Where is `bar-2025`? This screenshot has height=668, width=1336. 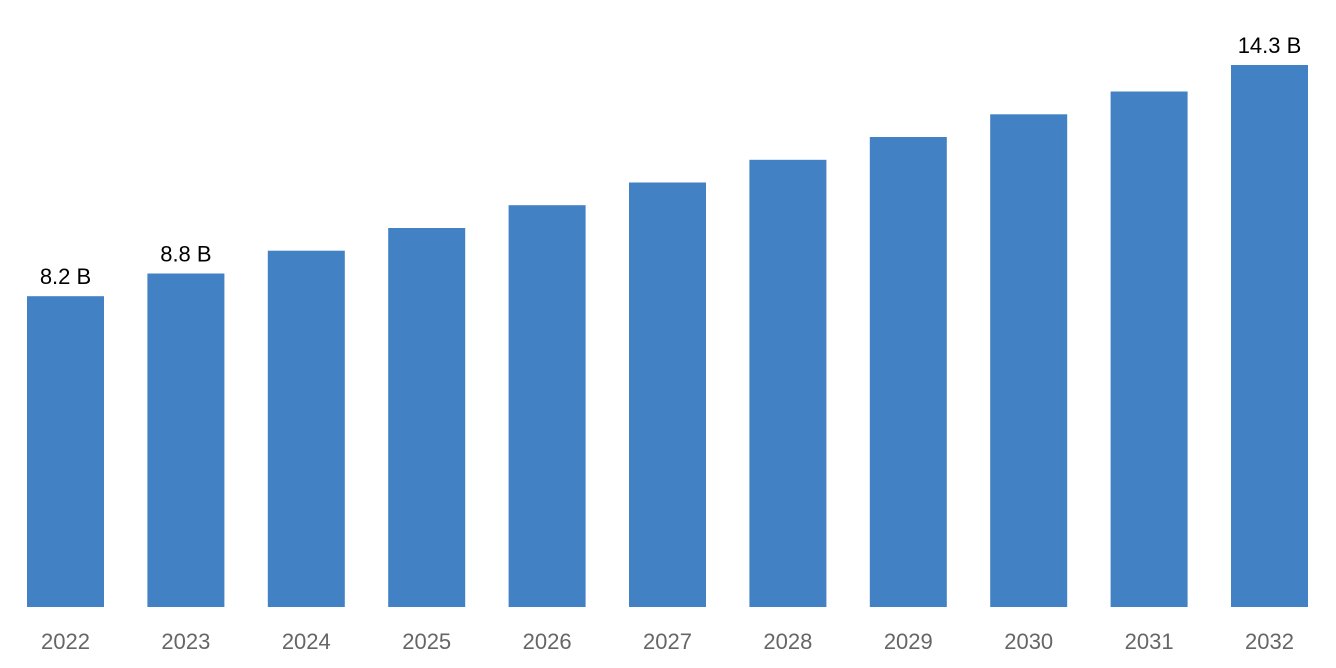 bar-2025 is located at coordinates (427, 417).